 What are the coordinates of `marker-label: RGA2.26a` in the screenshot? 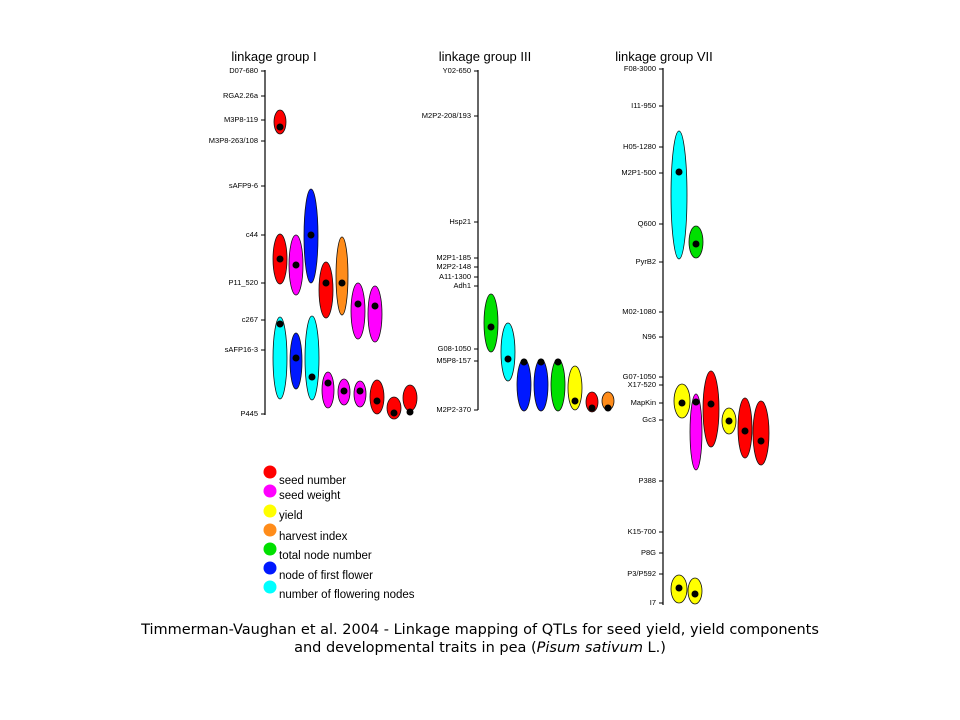 It's located at (241, 95).